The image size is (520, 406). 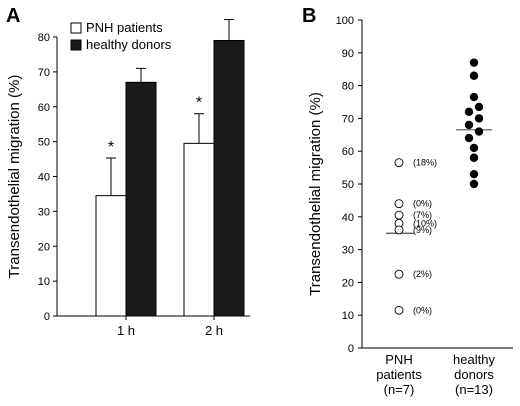 What do you see at coordinates (399, 389) in the screenshot?
I see `x-category-label: (n=7)` at bounding box center [399, 389].